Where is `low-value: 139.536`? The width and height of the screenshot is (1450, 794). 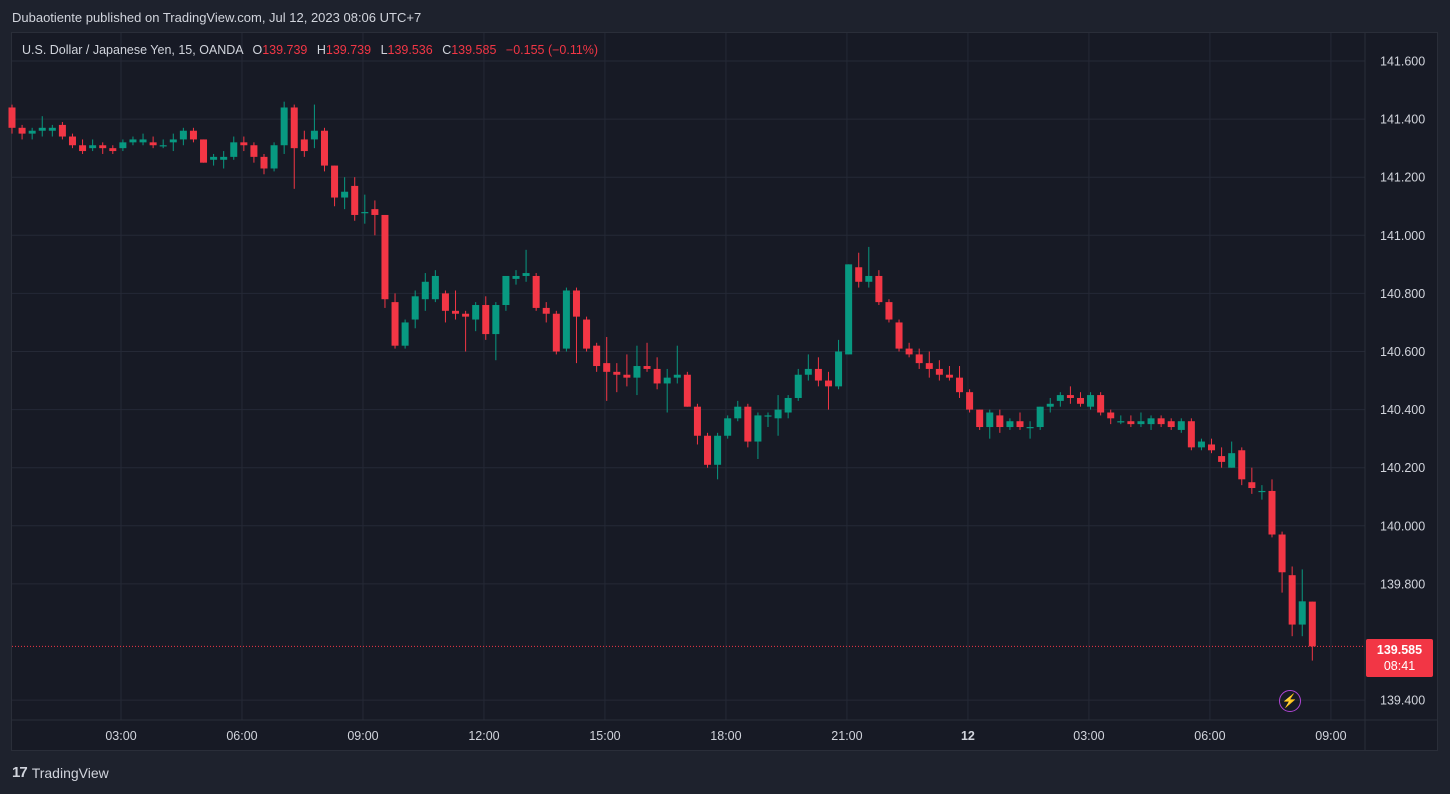
low-value: 139.536 is located at coordinates (410, 50).